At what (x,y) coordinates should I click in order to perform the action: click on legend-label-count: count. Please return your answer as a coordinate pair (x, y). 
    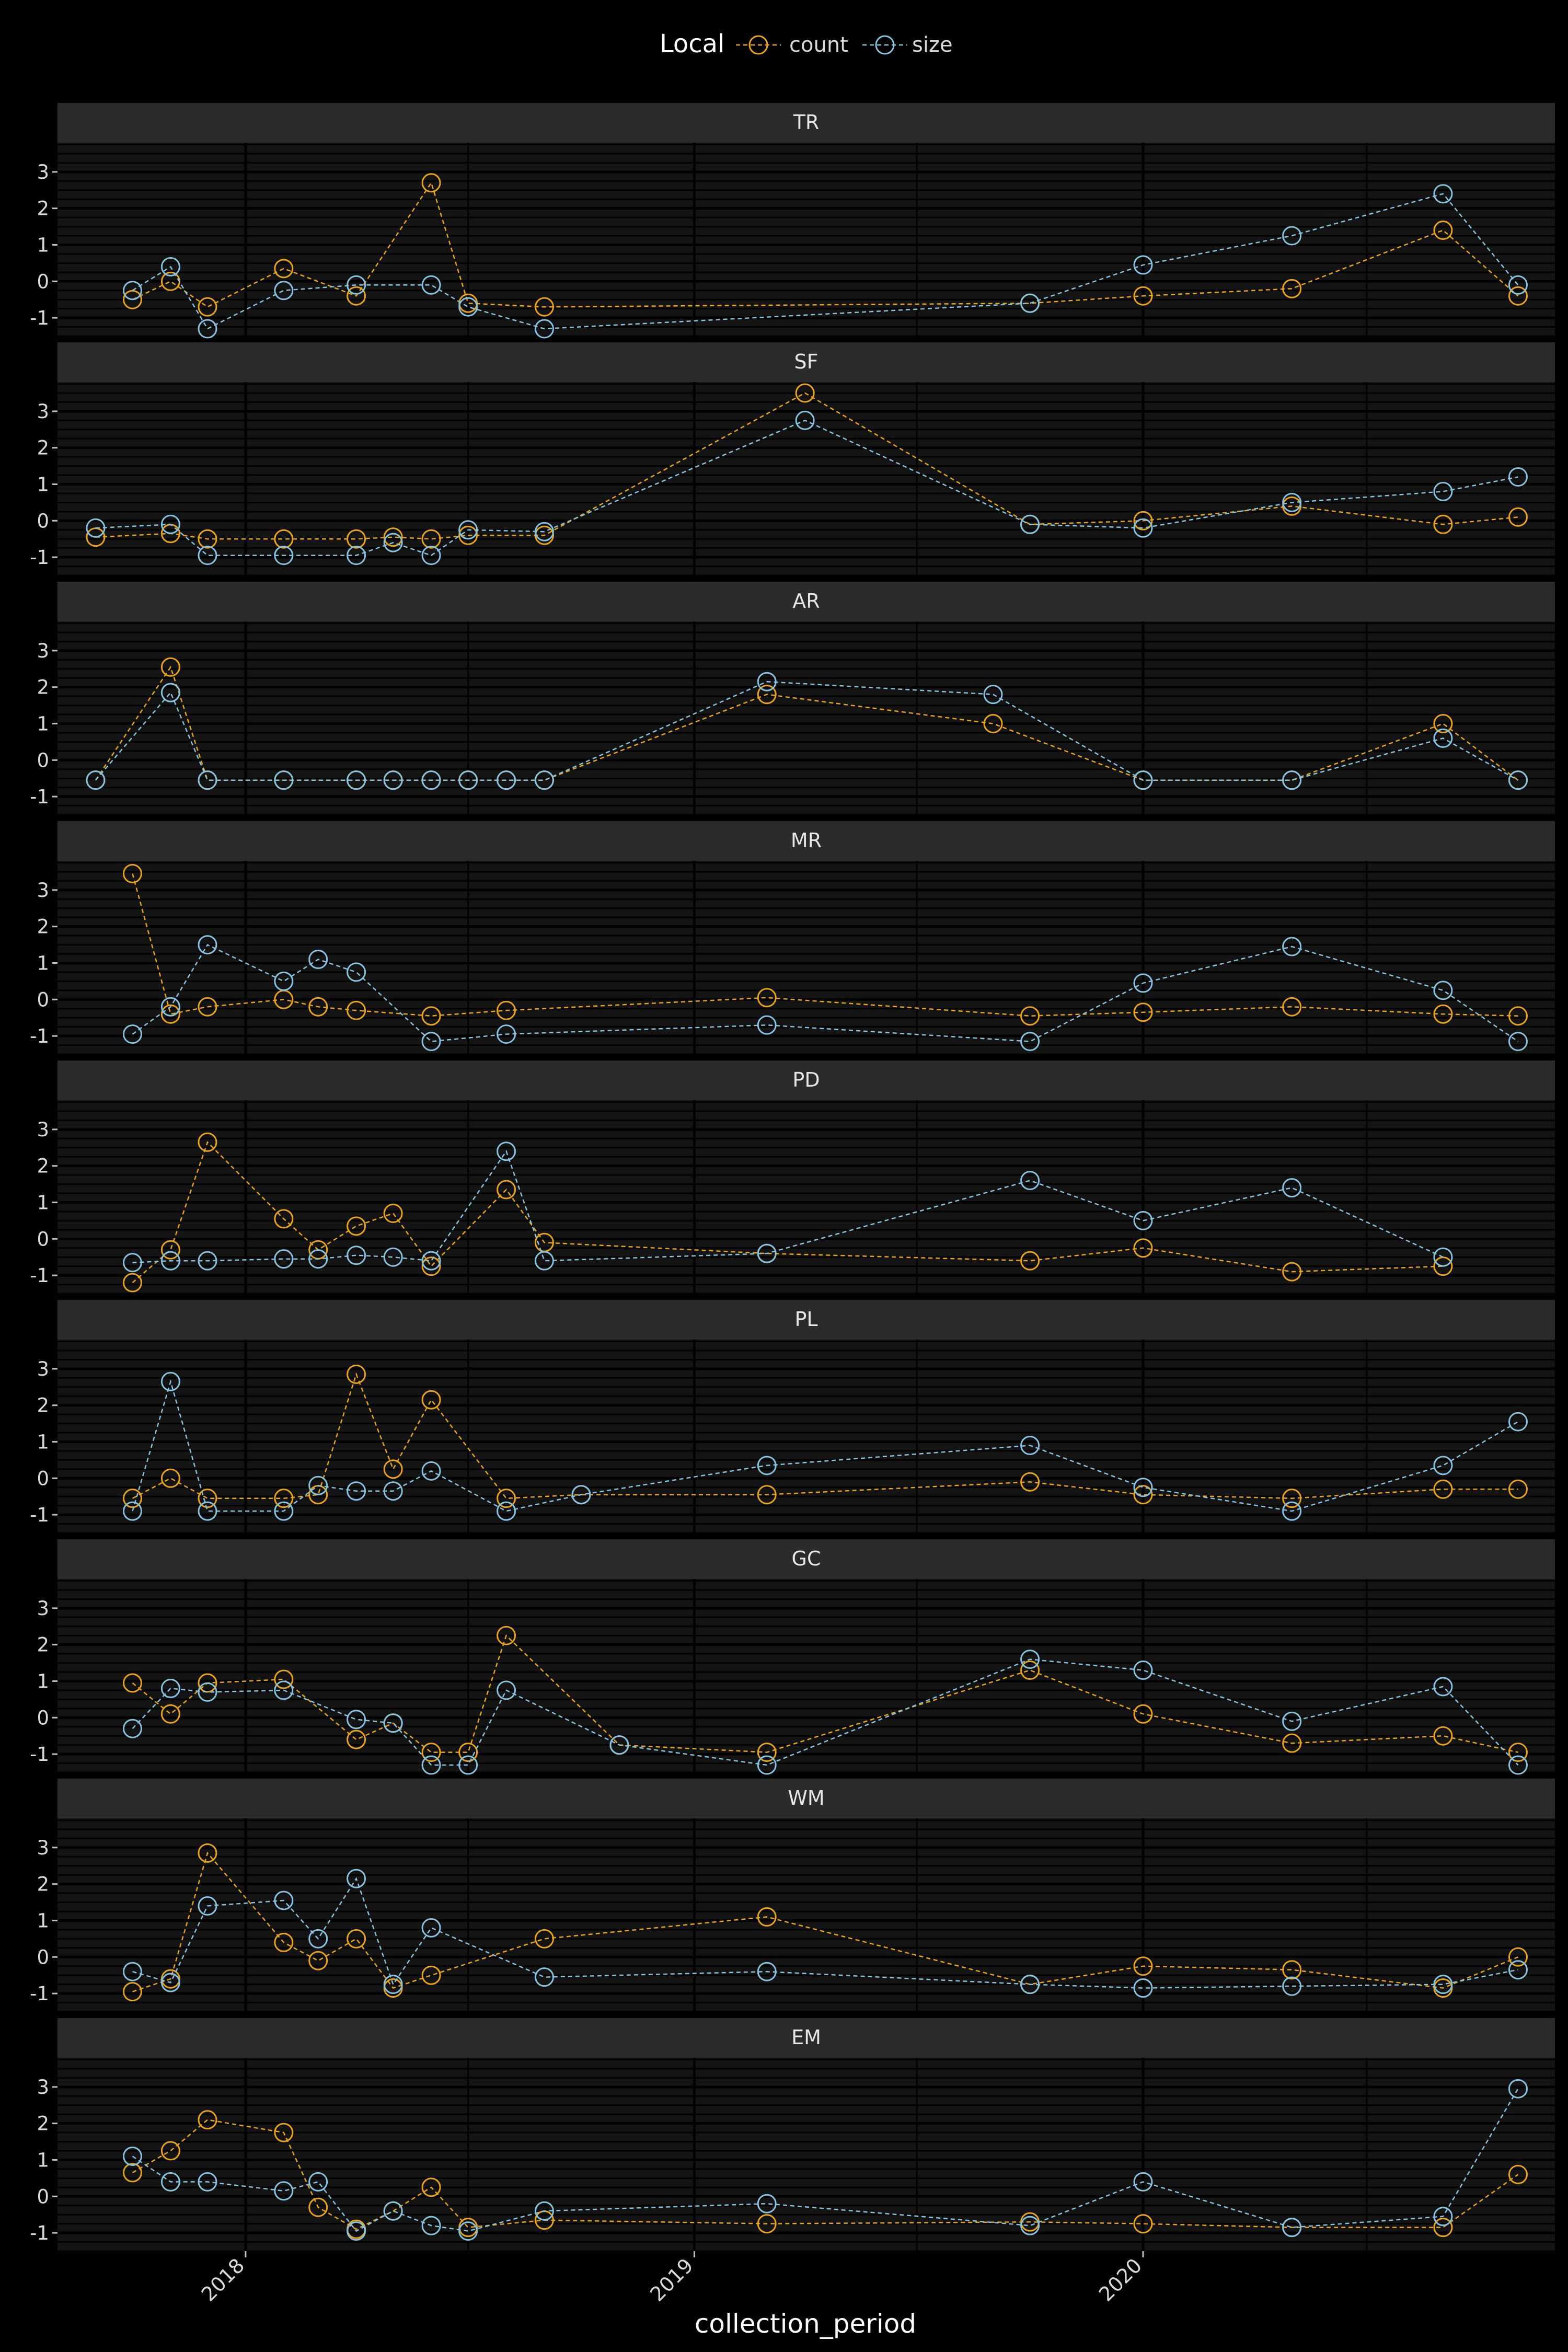
    Looking at the image, I should click on (818, 45).